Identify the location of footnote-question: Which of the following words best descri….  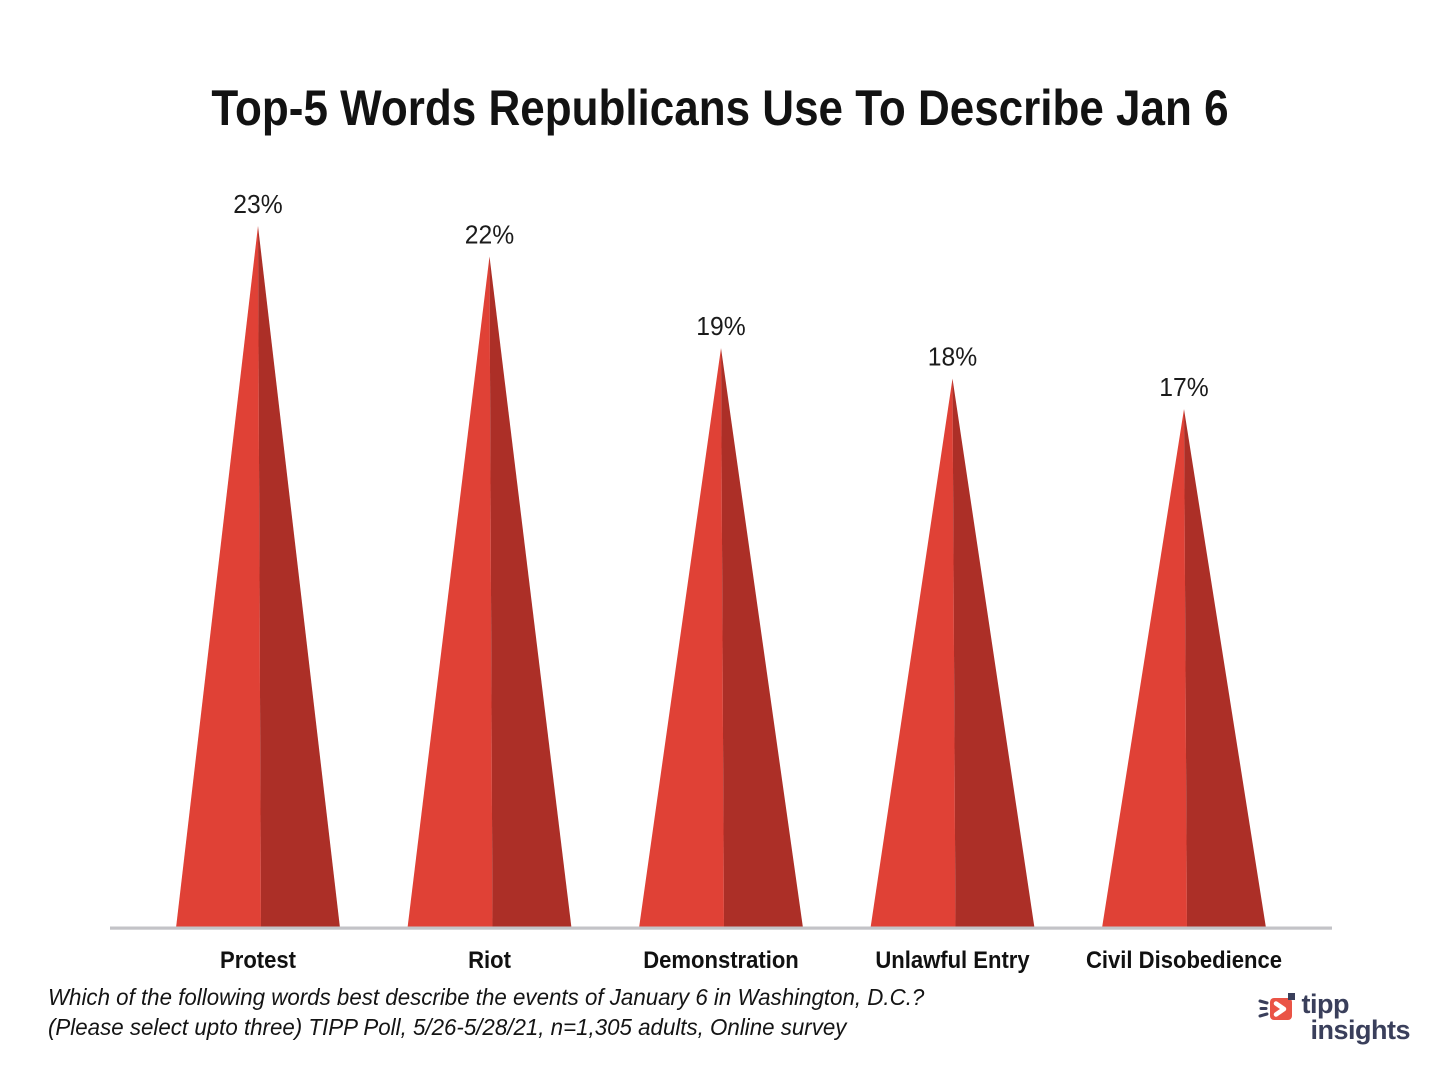
(486, 997).